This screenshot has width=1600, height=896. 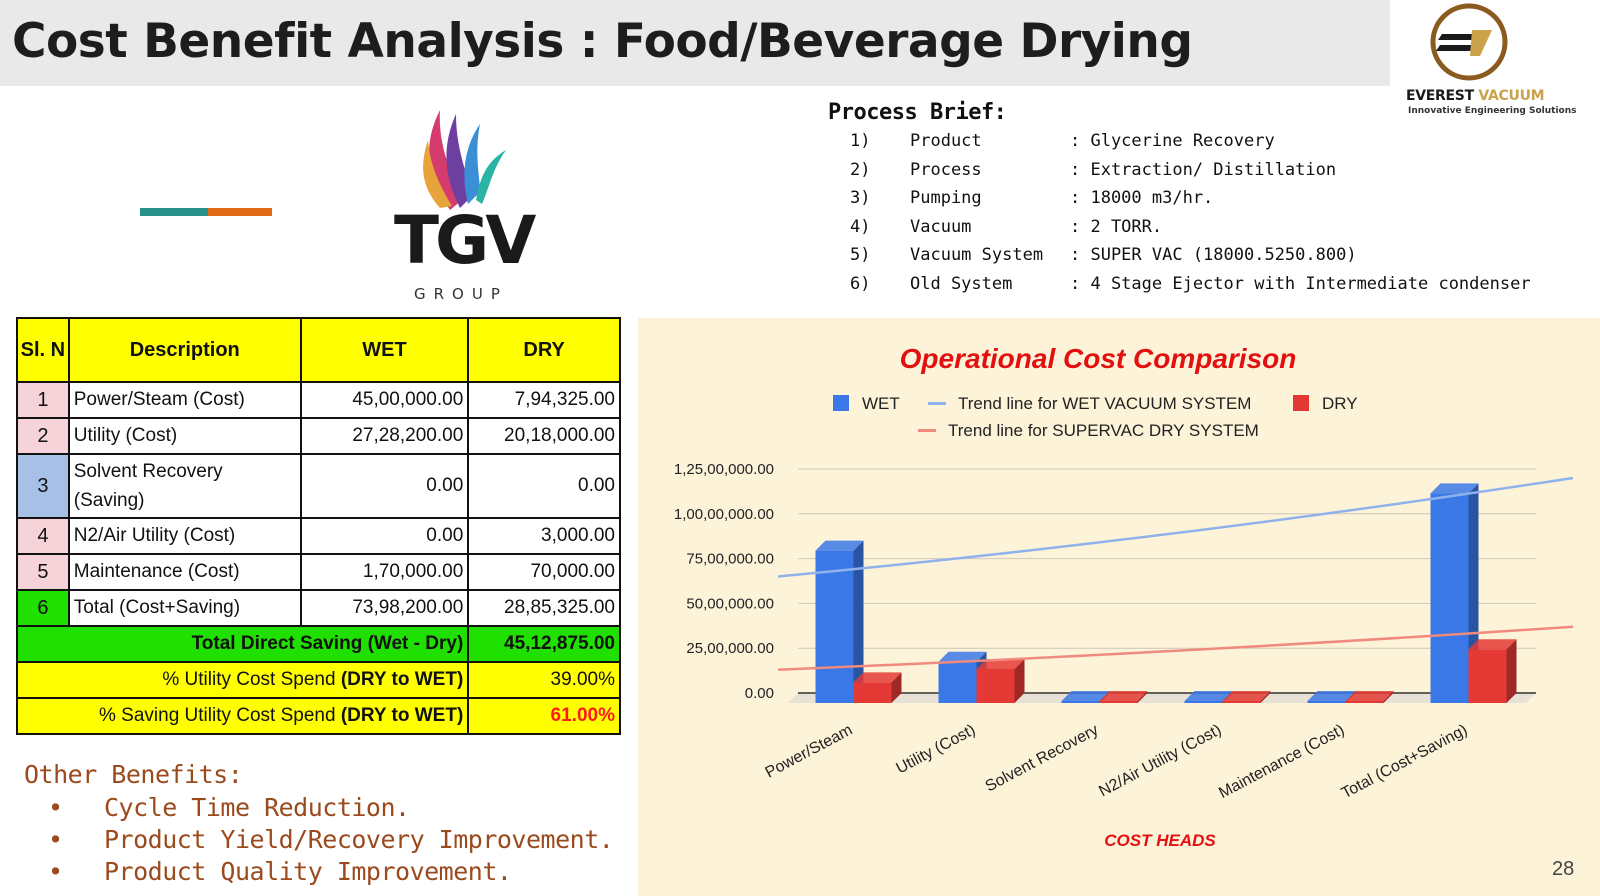 What do you see at coordinates (184, 436) in the screenshot?
I see `row-desc: Utility (Cost)` at bounding box center [184, 436].